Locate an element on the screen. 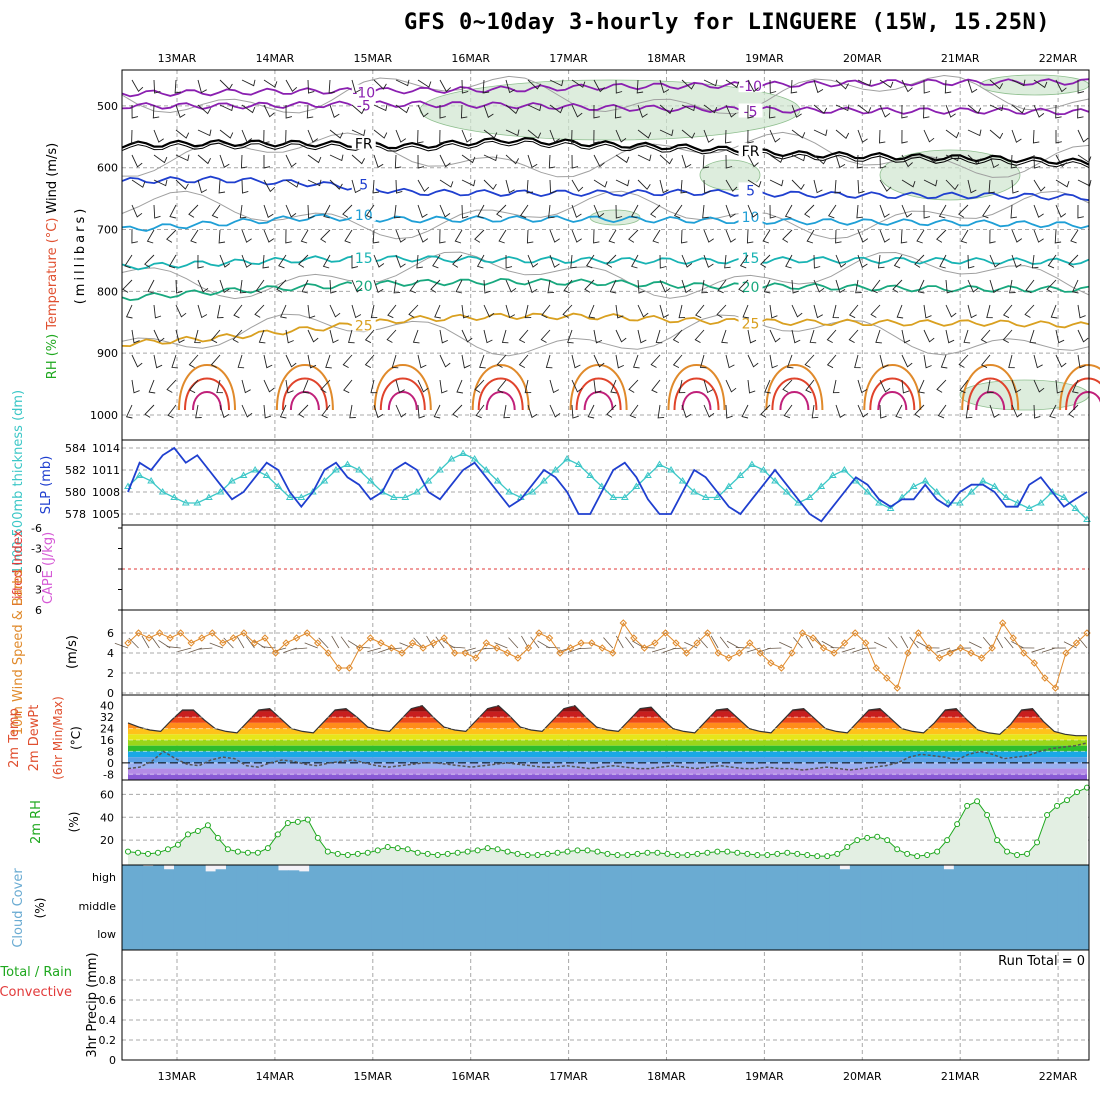  isotherm-label: -10 is located at coordinates (750, 87).